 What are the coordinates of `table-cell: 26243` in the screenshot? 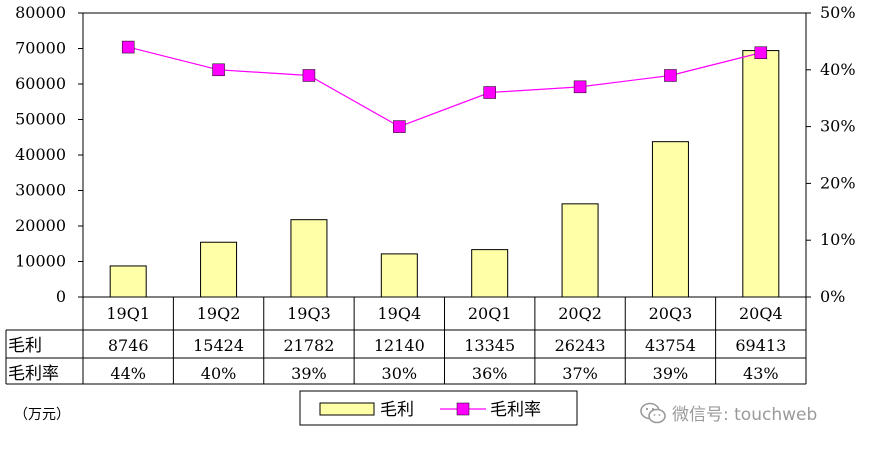 It's located at (580, 345).